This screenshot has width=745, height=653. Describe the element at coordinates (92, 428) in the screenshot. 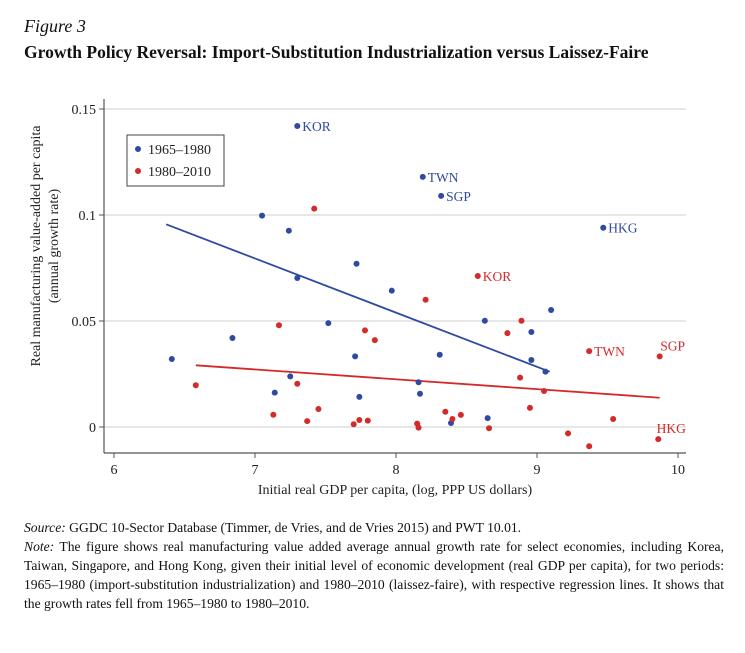

I see `y-tick-label: 0` at that location.